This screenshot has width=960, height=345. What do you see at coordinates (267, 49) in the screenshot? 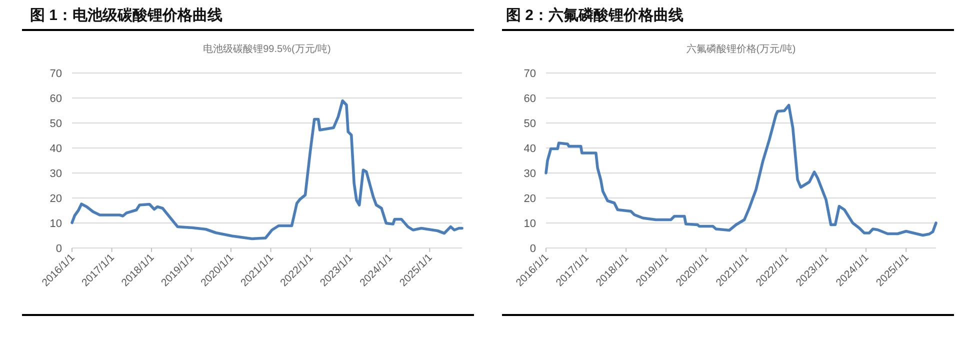
I see `chart-subtitle: 电池级碳酸锂99.5%(万元/吨)` at bounding box center [267, 49].